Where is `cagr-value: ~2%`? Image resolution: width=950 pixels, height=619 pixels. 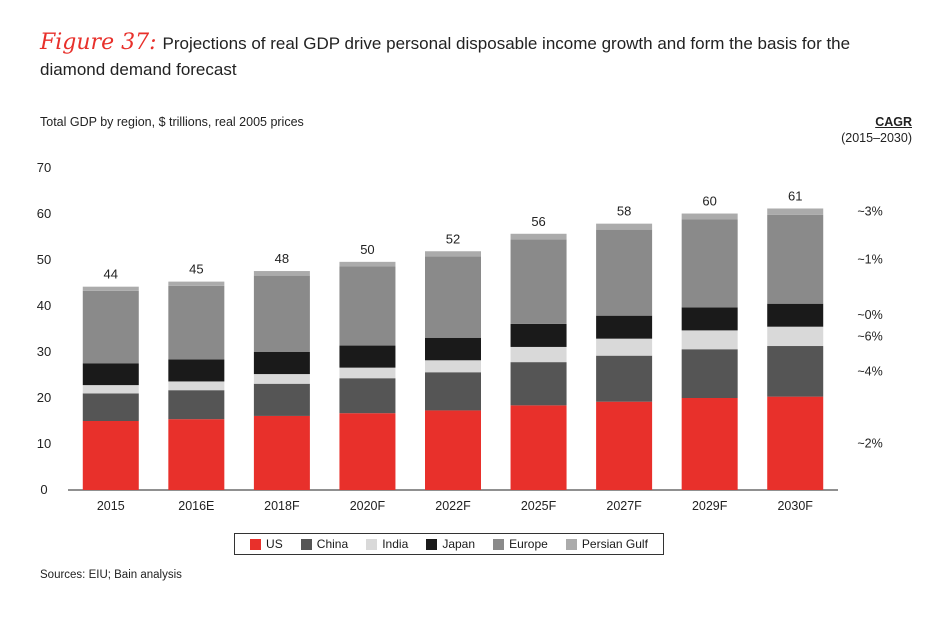 cagr-value: ~2% is located at coordinates (869, 443).